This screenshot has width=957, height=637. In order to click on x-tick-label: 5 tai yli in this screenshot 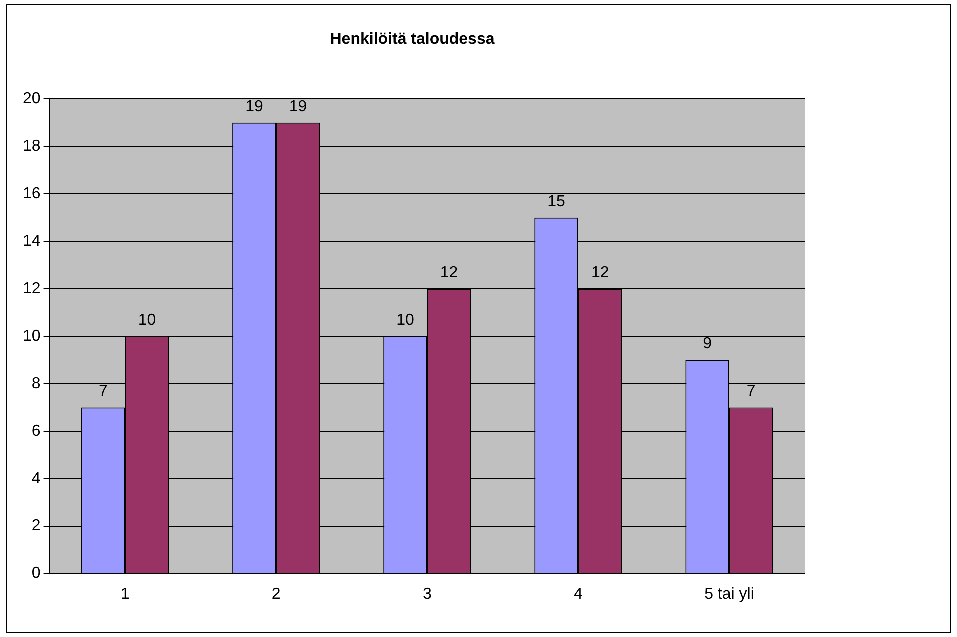, I will do `click(729, 594)`.